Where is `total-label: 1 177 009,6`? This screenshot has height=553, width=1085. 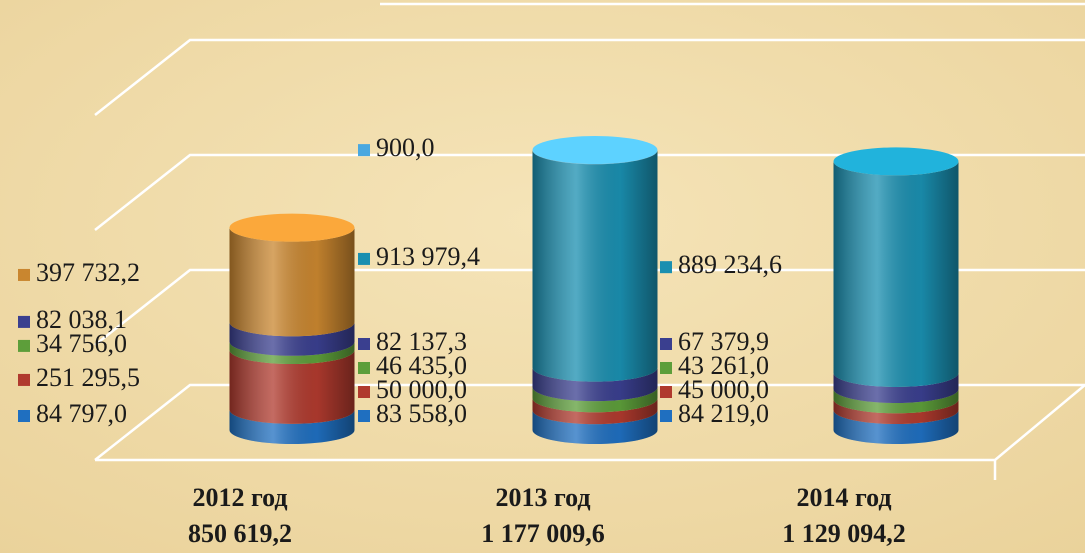 total-label: 1 177 009,6 is located at coordinates (543, 533).